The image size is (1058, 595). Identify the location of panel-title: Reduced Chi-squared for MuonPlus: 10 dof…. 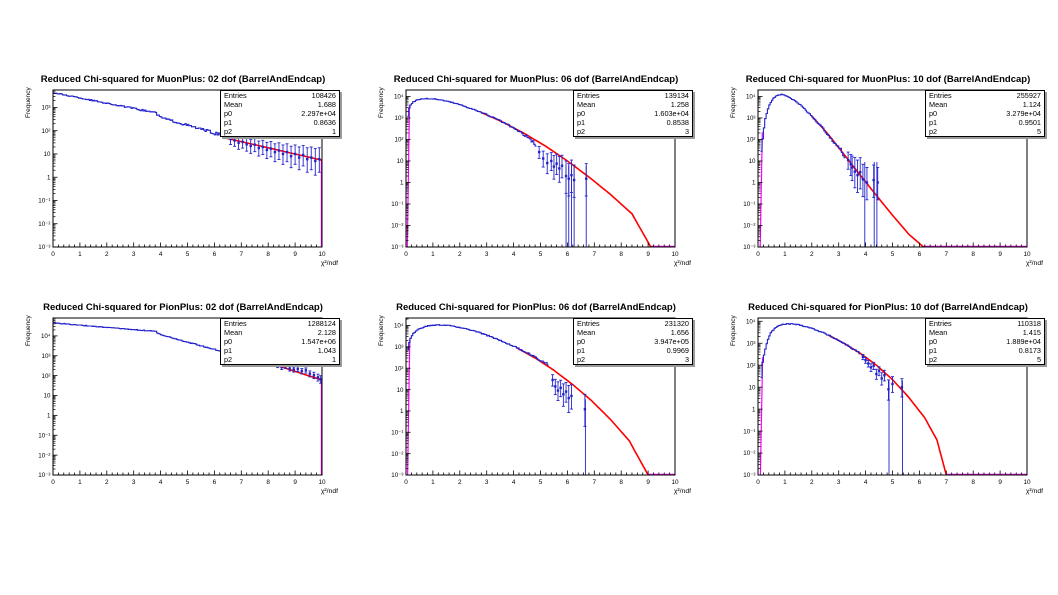
(888, 79).